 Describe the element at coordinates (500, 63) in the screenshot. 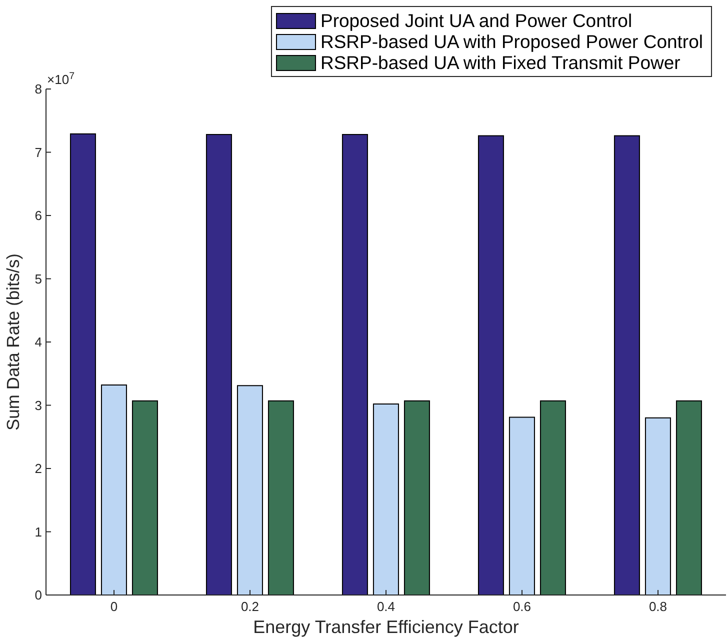

I see `legend-label: RSRP-based UA with Fixed Transmit Power` at that location.